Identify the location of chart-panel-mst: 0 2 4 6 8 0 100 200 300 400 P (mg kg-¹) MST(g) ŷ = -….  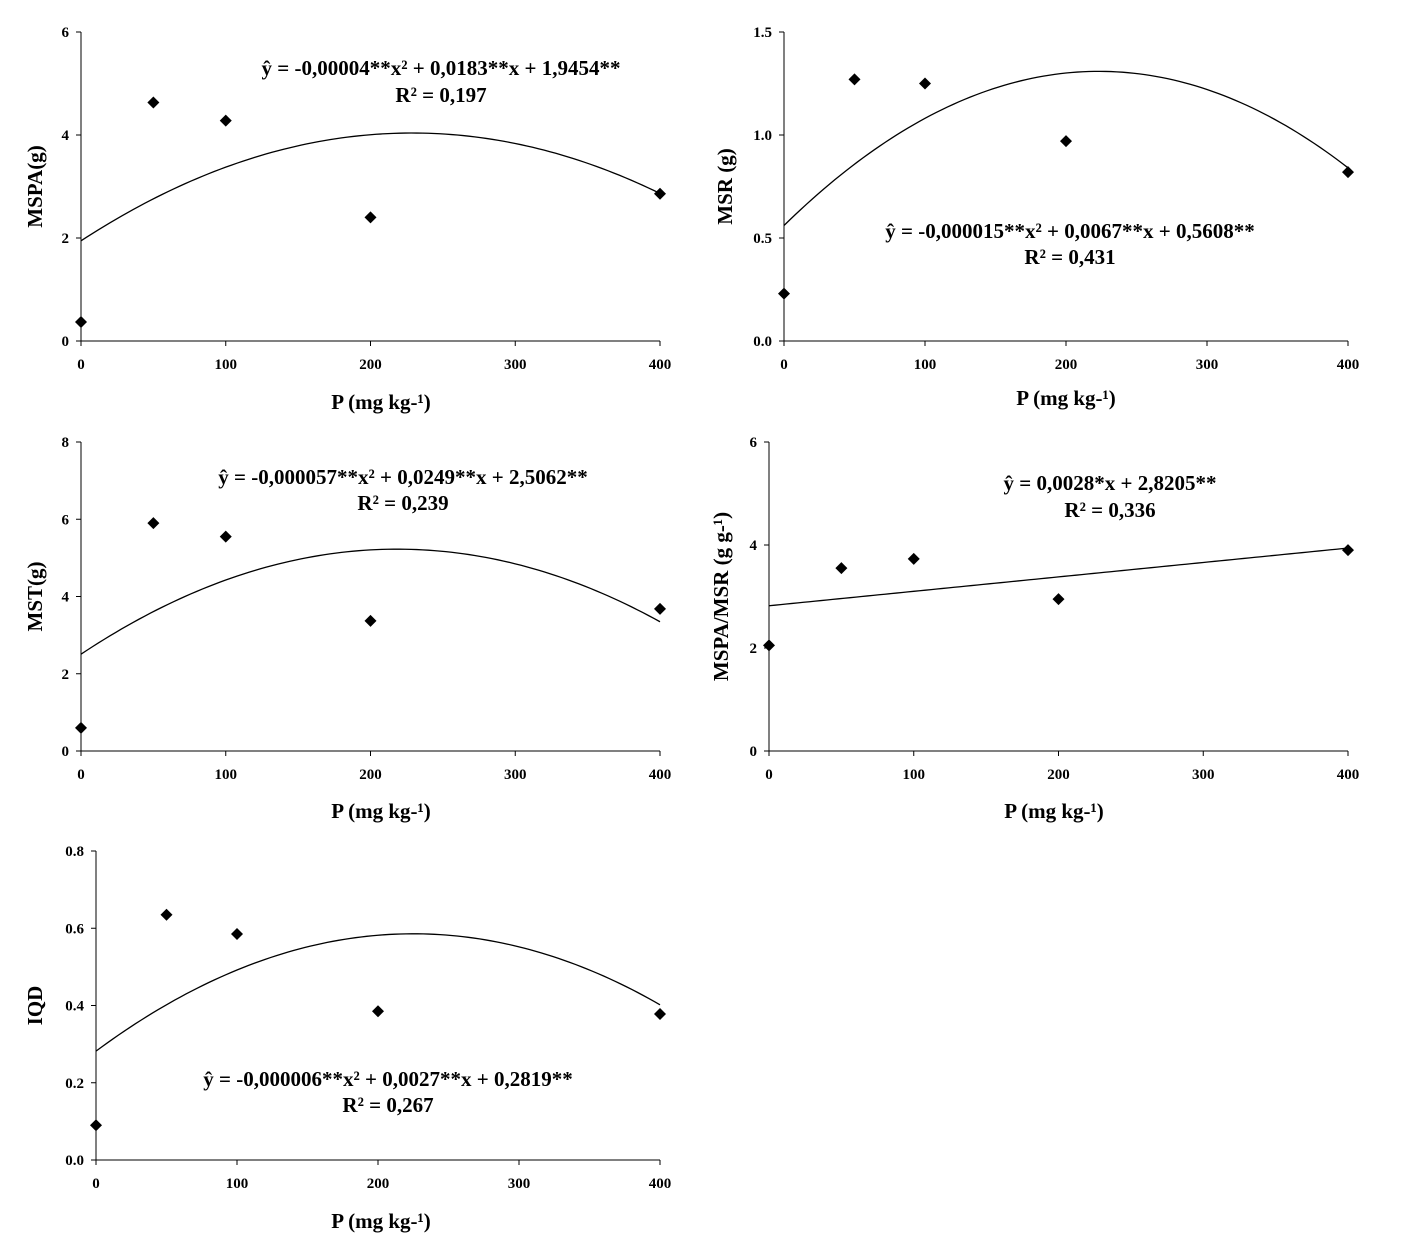
(347, 629).